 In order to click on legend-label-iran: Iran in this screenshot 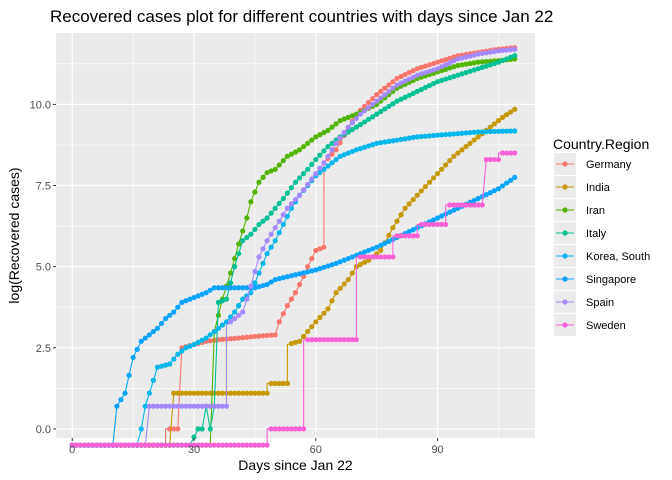, I will do `click(595, 211)`.